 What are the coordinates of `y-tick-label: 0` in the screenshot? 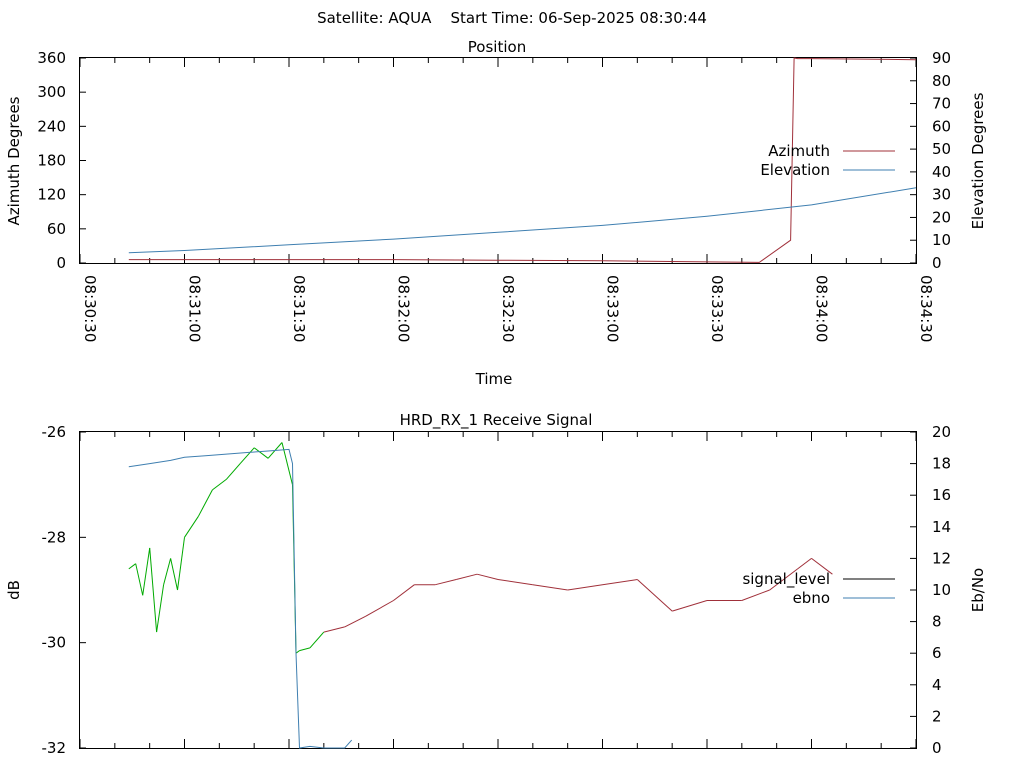 It's located at (61, 263).